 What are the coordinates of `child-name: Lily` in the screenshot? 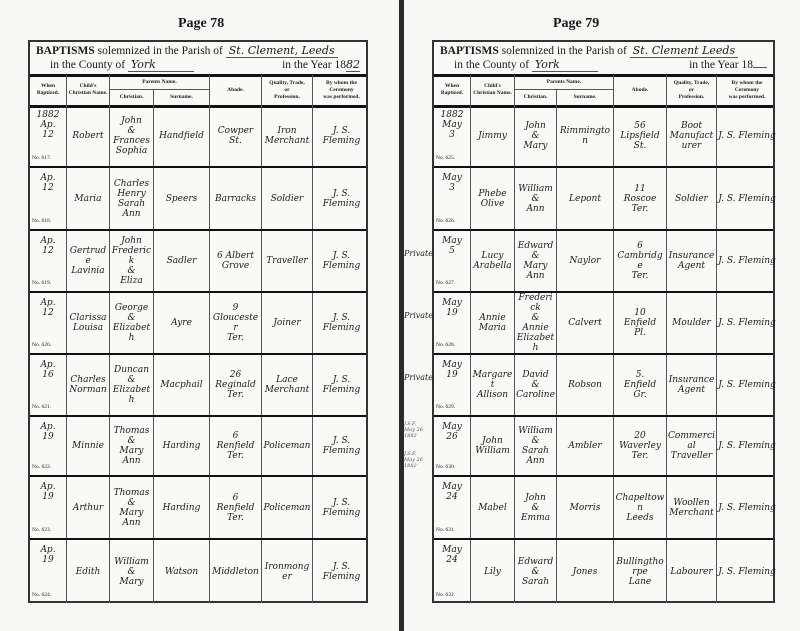 It's located at (493, 571).